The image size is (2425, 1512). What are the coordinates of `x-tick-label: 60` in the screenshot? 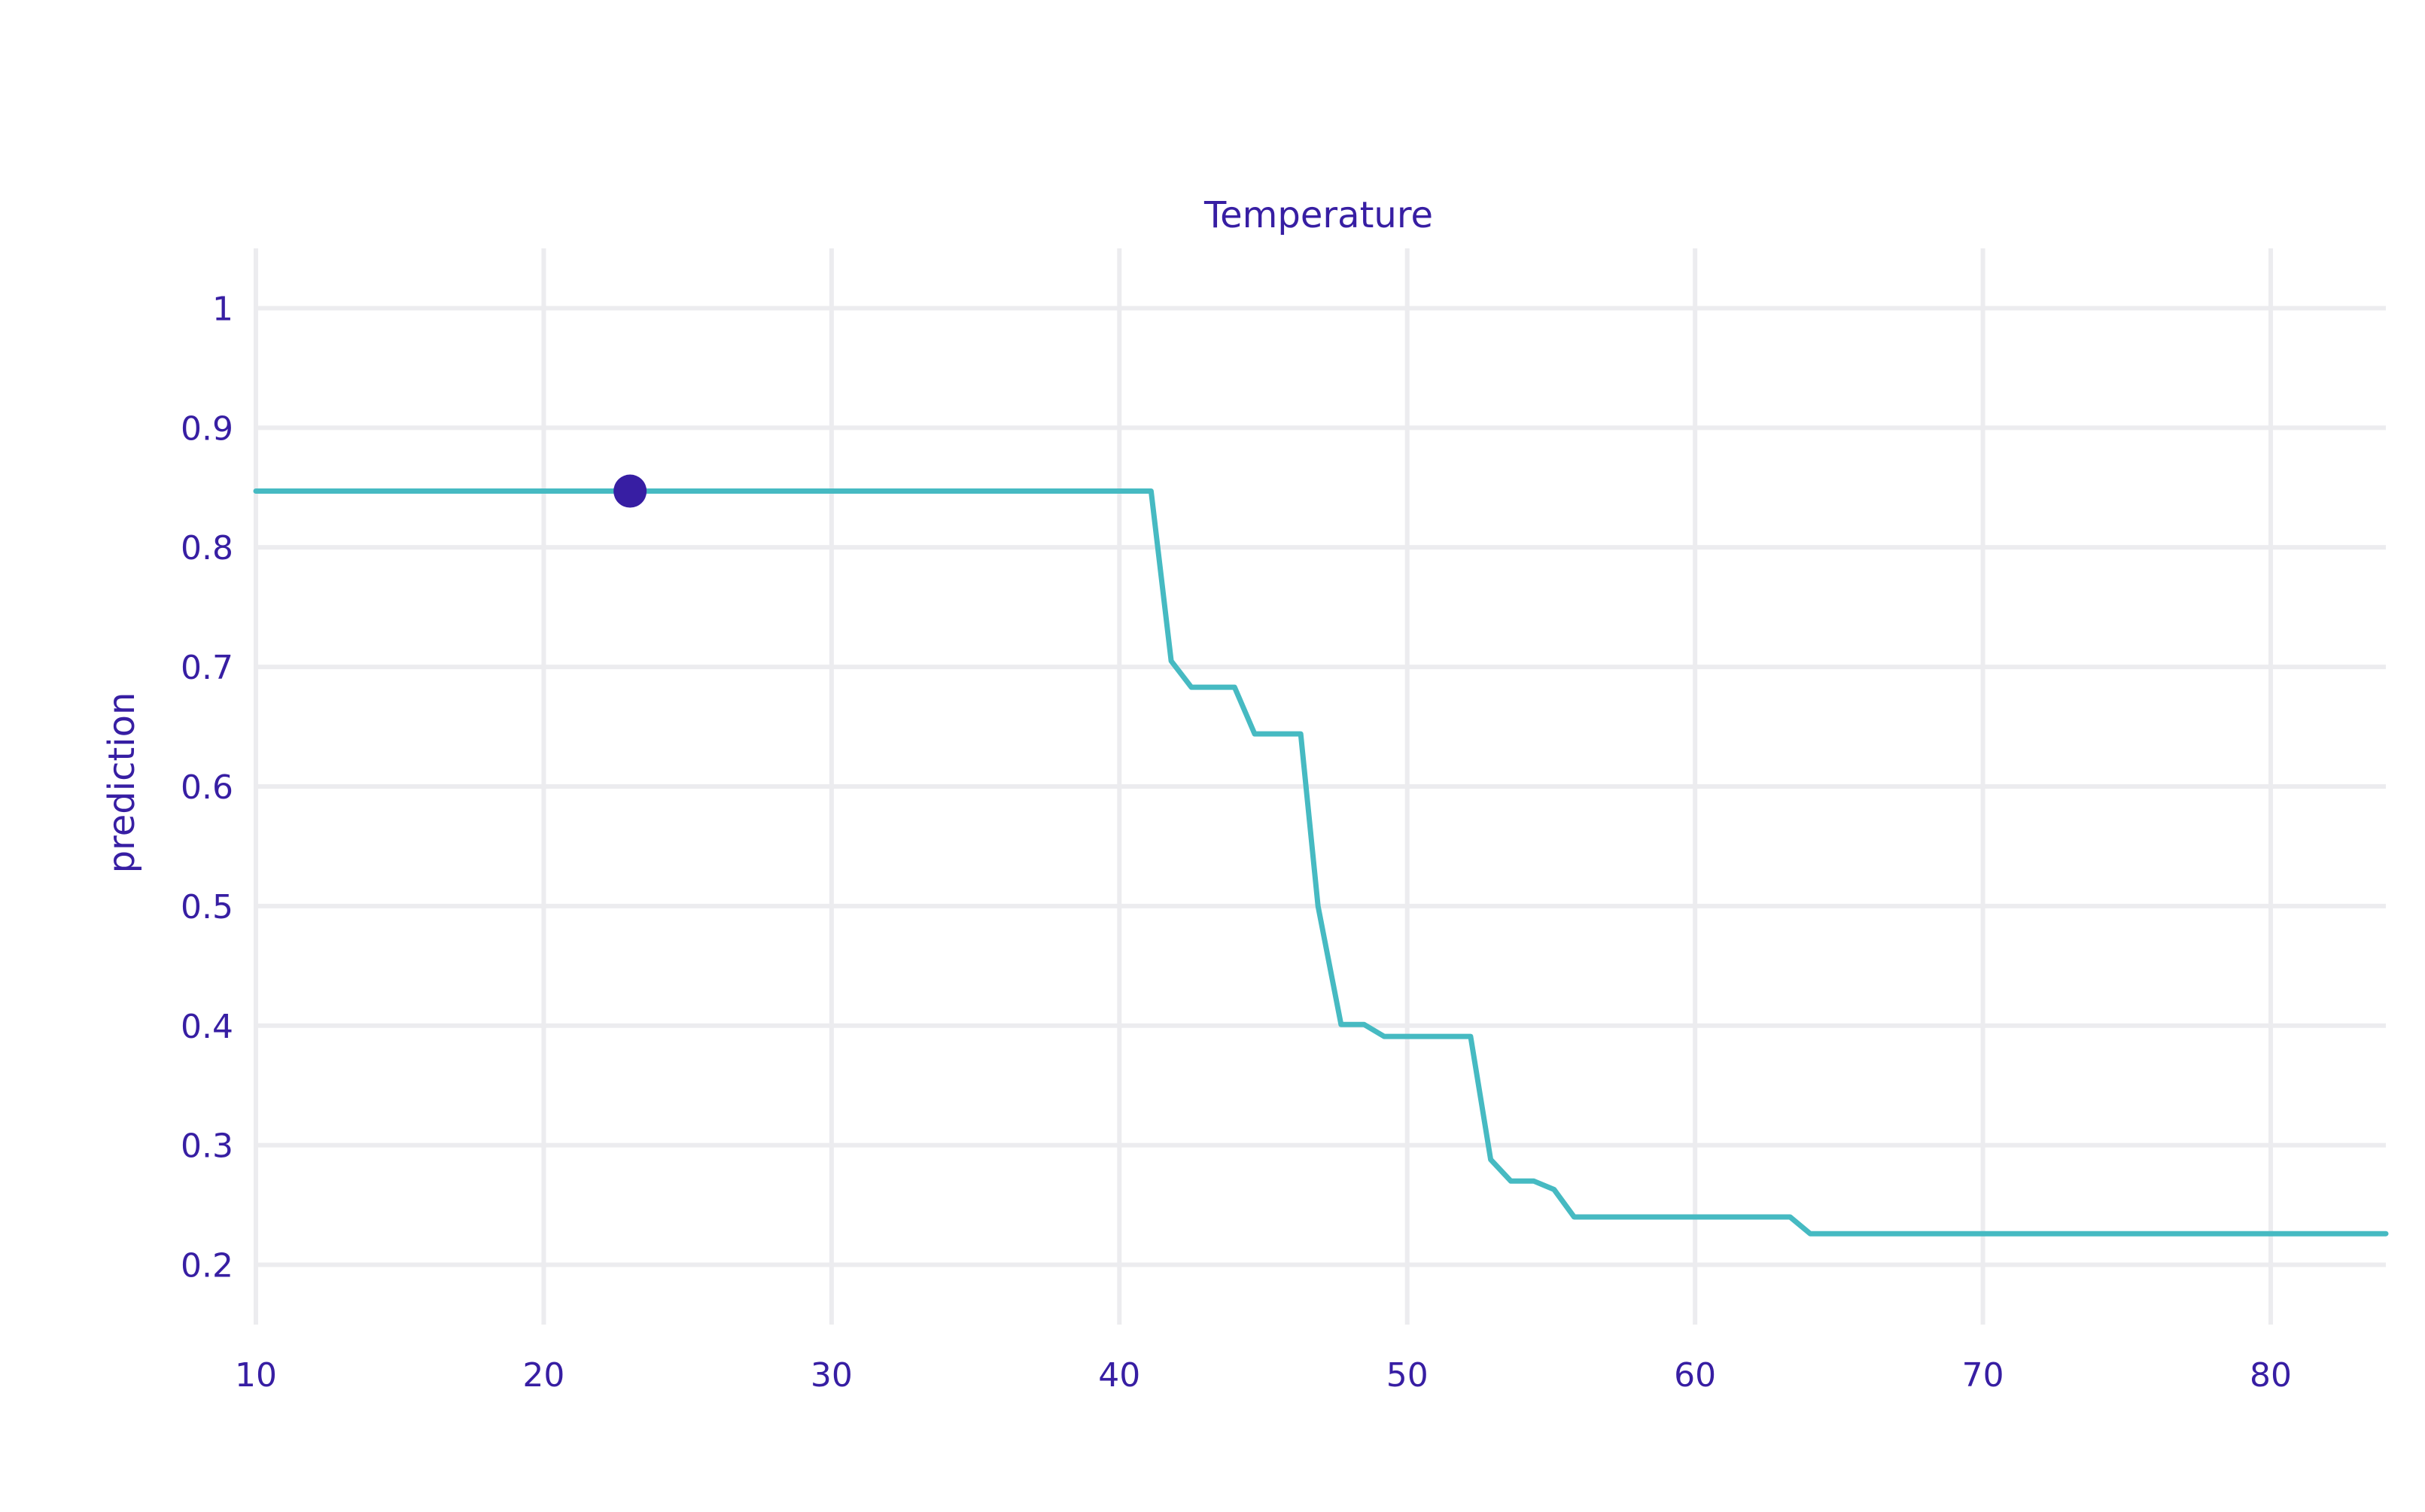 It's located at (1695, 1376).